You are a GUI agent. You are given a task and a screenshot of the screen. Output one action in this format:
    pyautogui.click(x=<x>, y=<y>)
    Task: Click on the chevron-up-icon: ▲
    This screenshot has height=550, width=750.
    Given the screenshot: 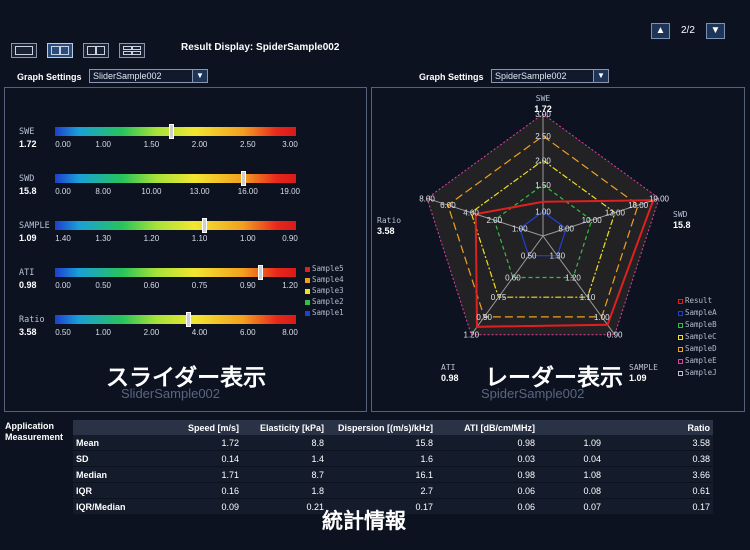 What is the action you would take?
    pyautogui.click(x=660, y=30)
    